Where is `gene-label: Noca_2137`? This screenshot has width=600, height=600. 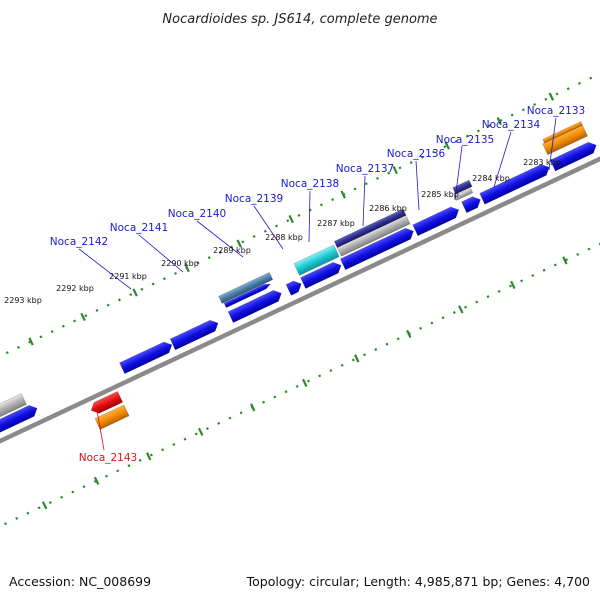
gene-label: Noca_2137 is located at coordinates (365, 169).